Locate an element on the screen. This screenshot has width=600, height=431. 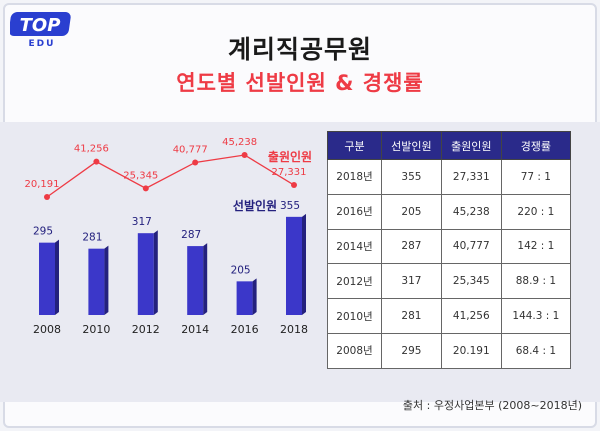
cell-selected: 317 is located at coordinates (411, 281).